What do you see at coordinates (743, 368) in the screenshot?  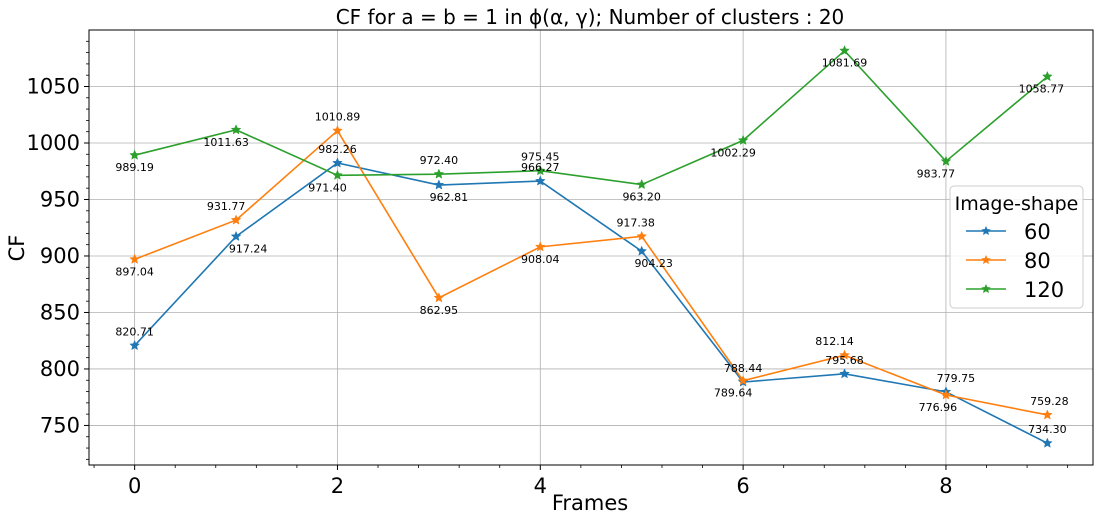 I see `data-label: 788.44` at bounding box center [743, 368].